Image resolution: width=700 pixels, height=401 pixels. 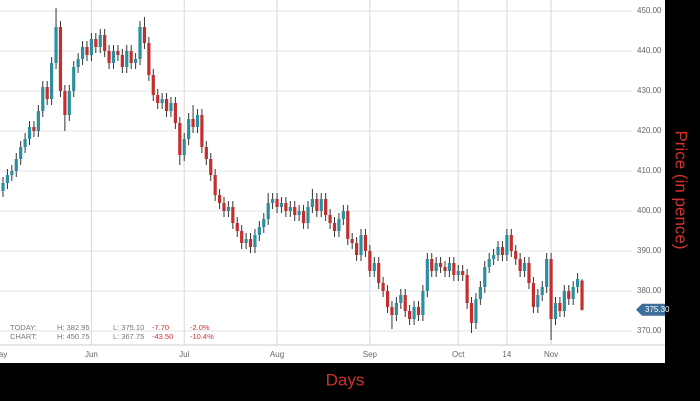 I want to click on y-tick-label: 380.00, so click(x=649, y=290).